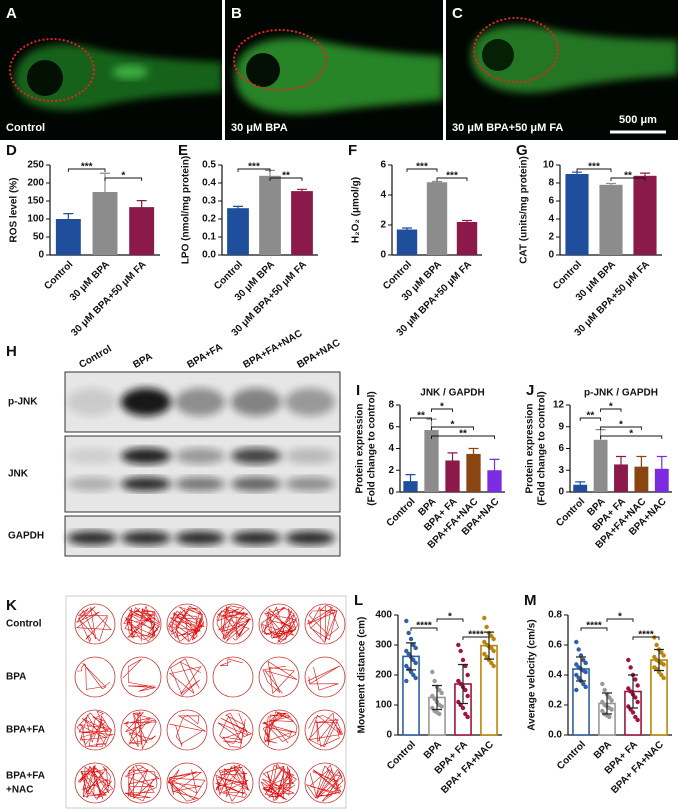 Image resolution: width=678 pixels, height=812 pixels. What do you see at coordinates (204, 356) in the screenshot?
I see `lane-label: BPA+FA` at bounding box center [204, 356].